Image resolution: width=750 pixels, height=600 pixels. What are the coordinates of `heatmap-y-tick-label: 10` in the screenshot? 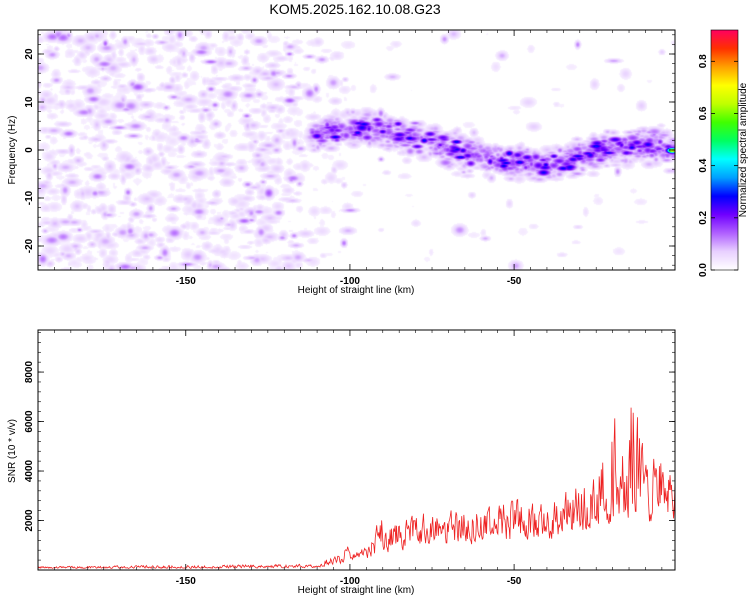 It's located at (29, 102).